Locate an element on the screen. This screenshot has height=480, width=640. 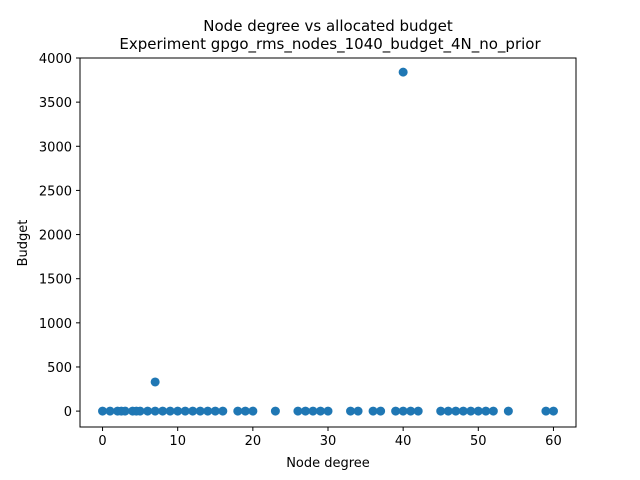
x-tick-label: 10 is located at coordinates (177, 441).